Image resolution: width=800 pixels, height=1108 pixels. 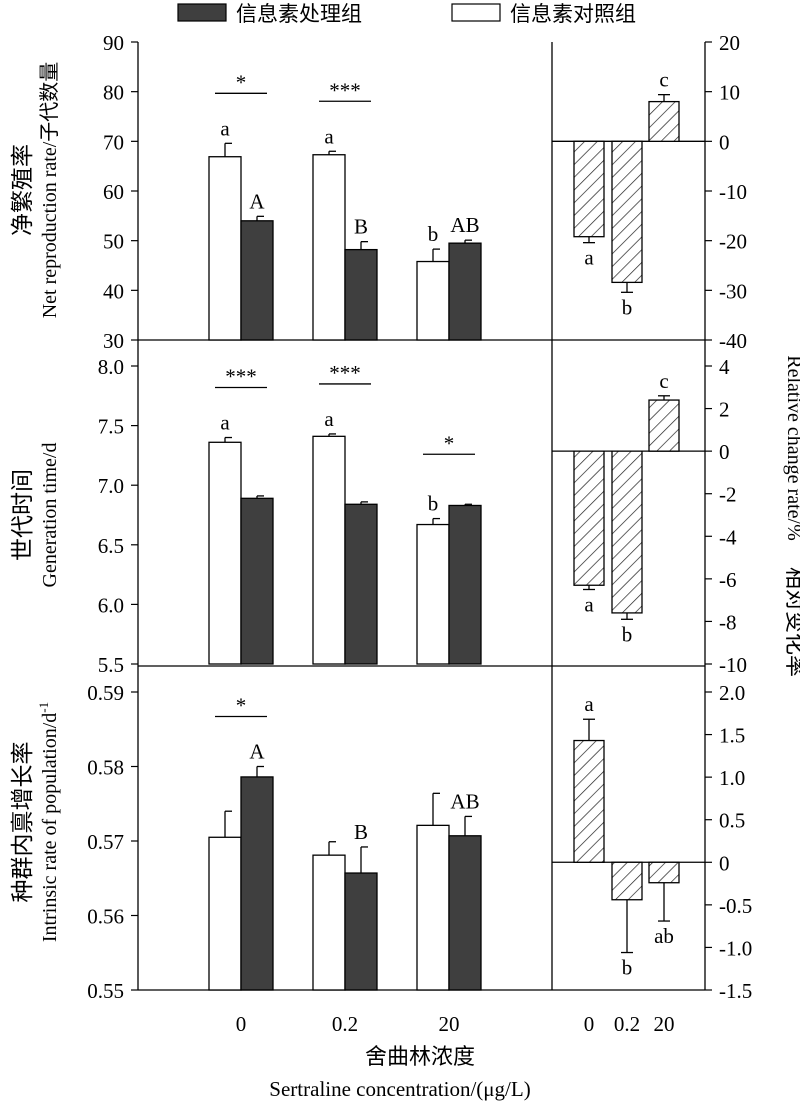 I want to click on y-tick-label: 6.5, so click(x=111, y=546).